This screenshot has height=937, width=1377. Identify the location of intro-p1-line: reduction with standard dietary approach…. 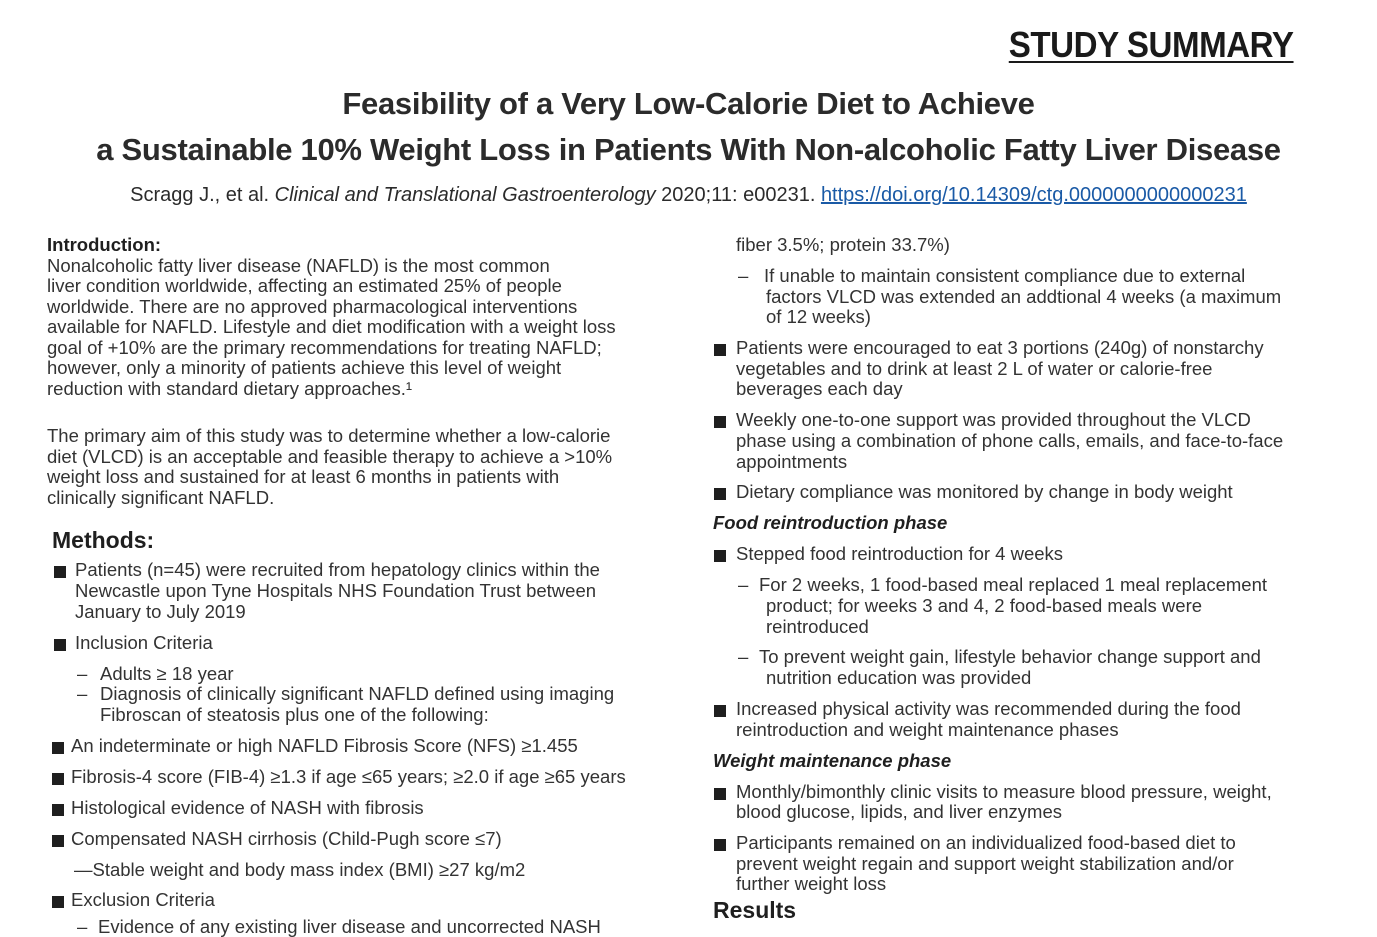
(230, 388).